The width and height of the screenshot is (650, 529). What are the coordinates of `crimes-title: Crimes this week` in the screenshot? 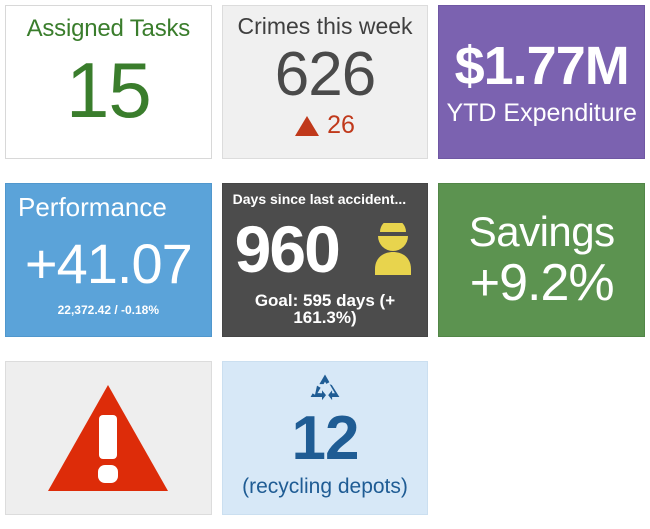 It's located at (325, 26).